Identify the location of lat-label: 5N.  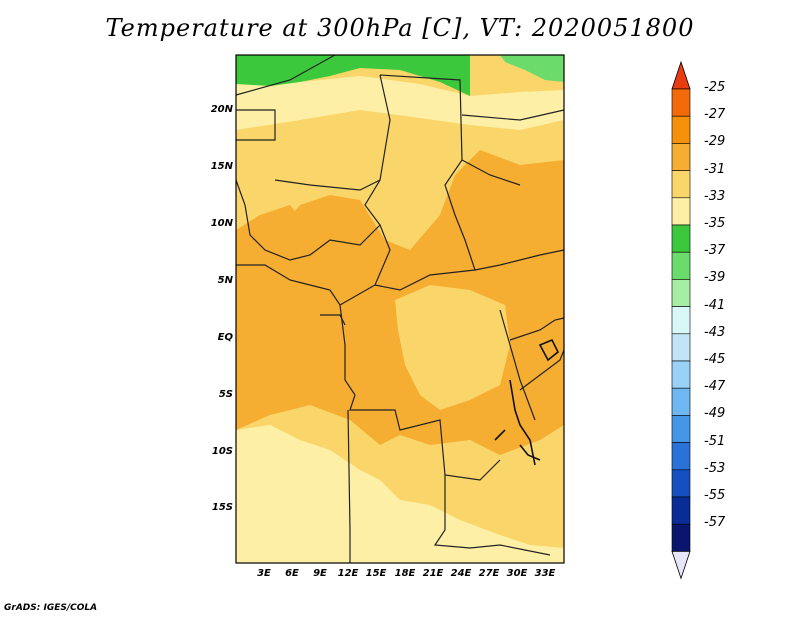
(225, 280).